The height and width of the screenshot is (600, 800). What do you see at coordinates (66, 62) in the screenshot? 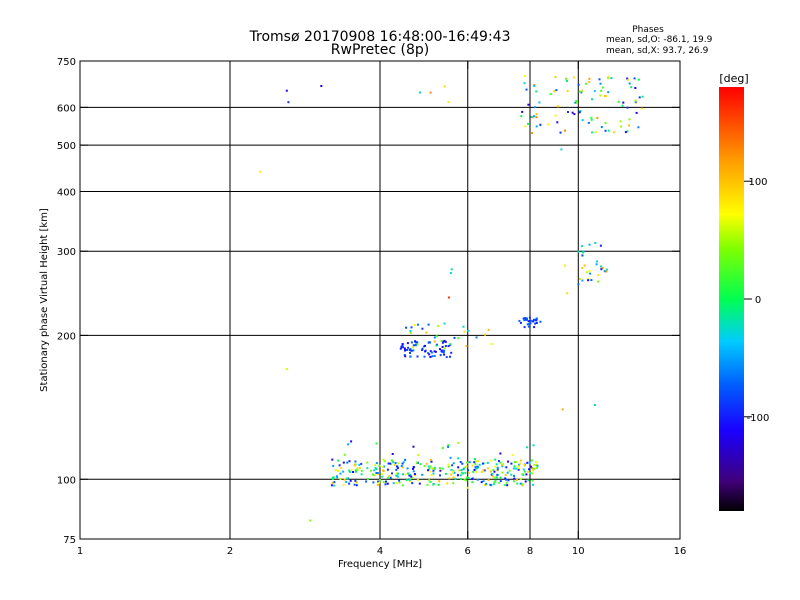
I see `y-tick-label: 750` at bounding box center [66, 62].